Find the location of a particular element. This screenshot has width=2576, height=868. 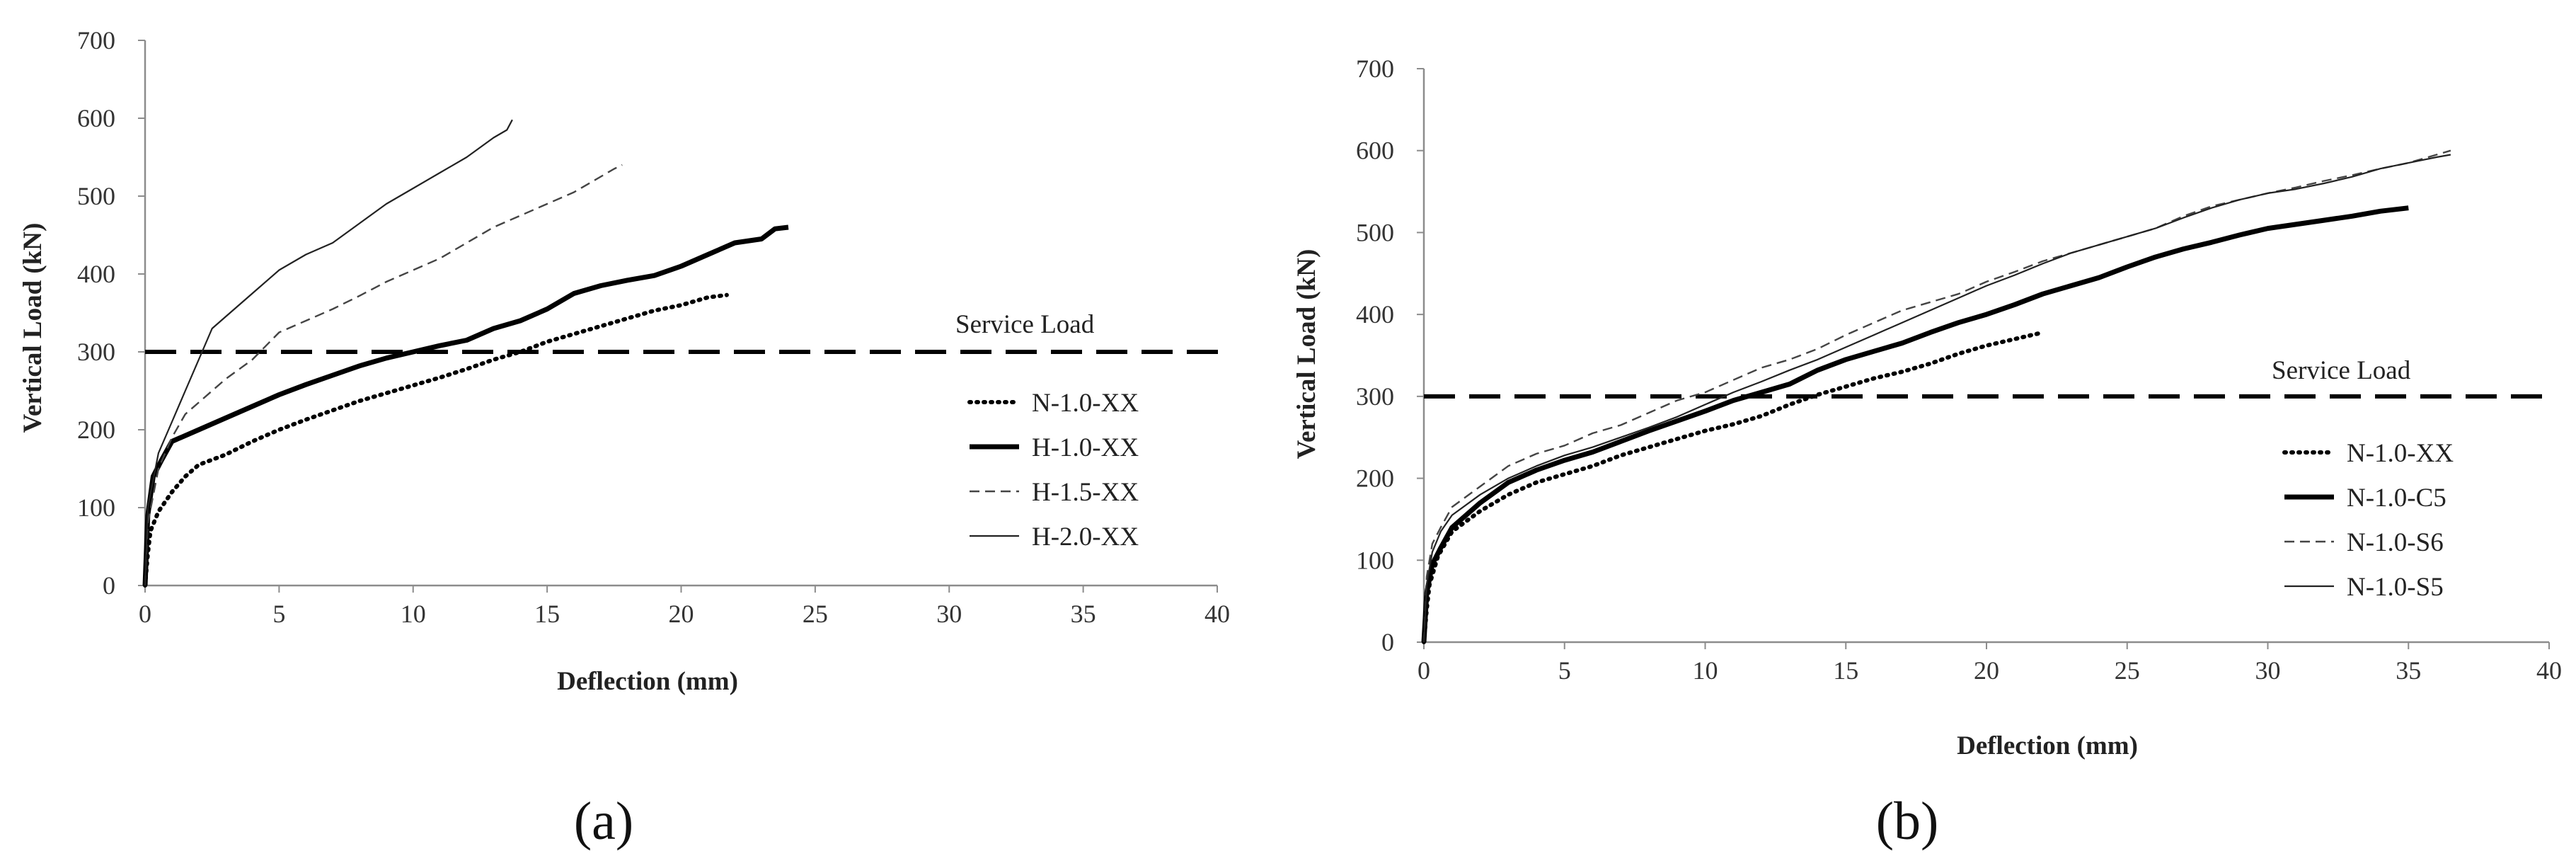

series-line-h-2.0-xx is located at coordinates (329, 353).